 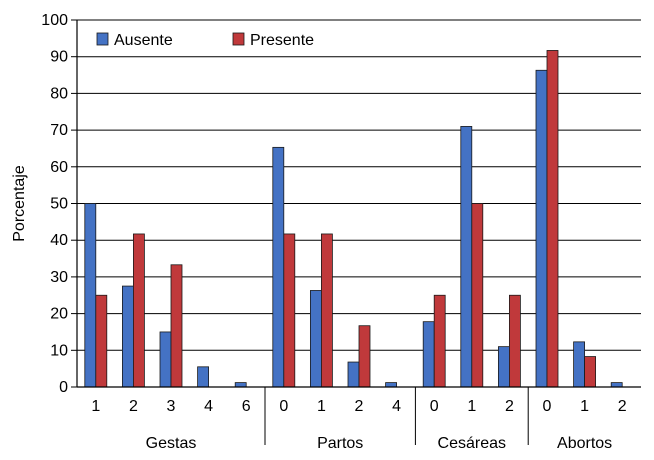 I want to click on group-label-partos: Partos, so click(x=340, y=443).